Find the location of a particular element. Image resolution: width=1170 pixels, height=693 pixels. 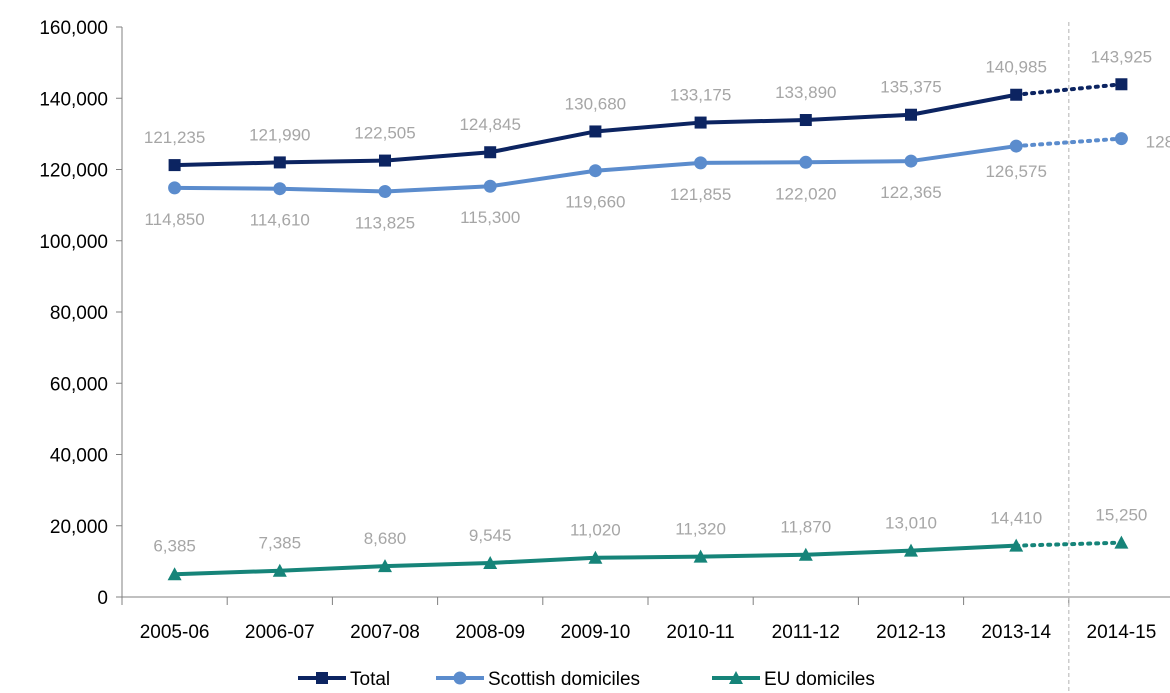

data-label: 130,680 is located at coordinates (595, 103).